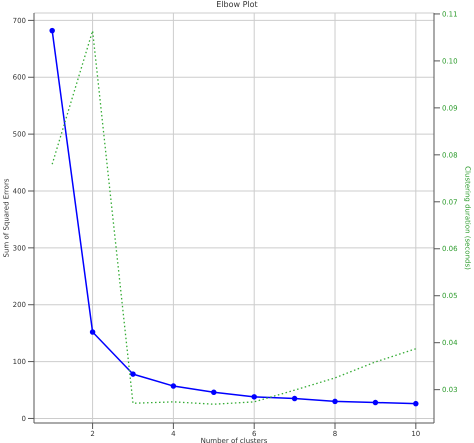  I want to click on chart-title: Elbow Plot, so click(237, 4).